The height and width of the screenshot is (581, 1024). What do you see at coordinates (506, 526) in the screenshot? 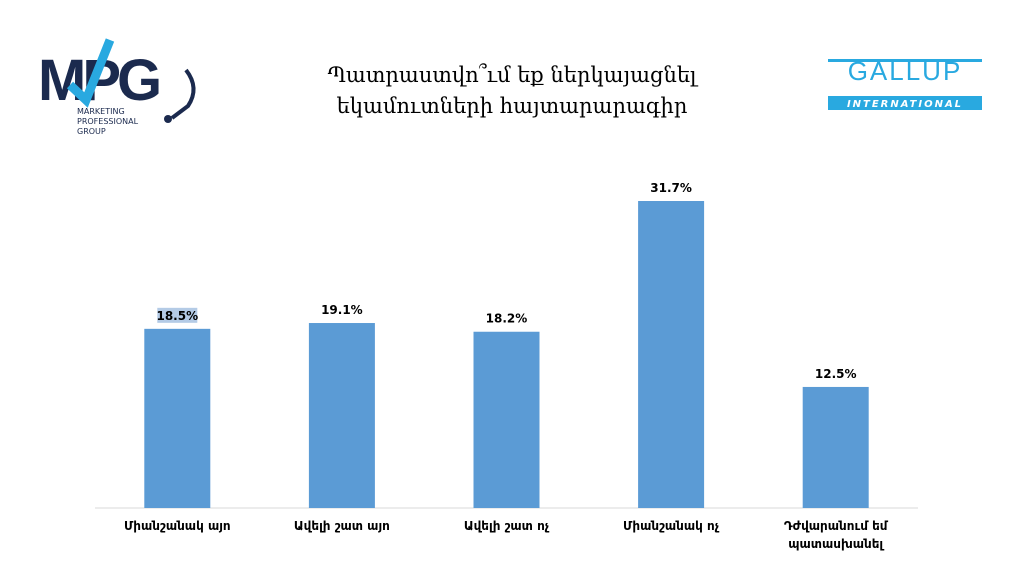
I see `x-tick-label: Ավելի շատ ոչ` at bounding box center [506, 526].